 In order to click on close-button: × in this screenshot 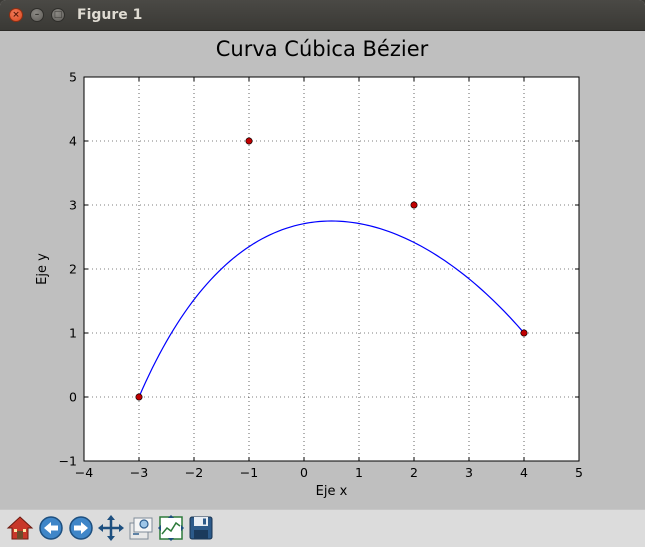, I will do `click(16, 15)`.